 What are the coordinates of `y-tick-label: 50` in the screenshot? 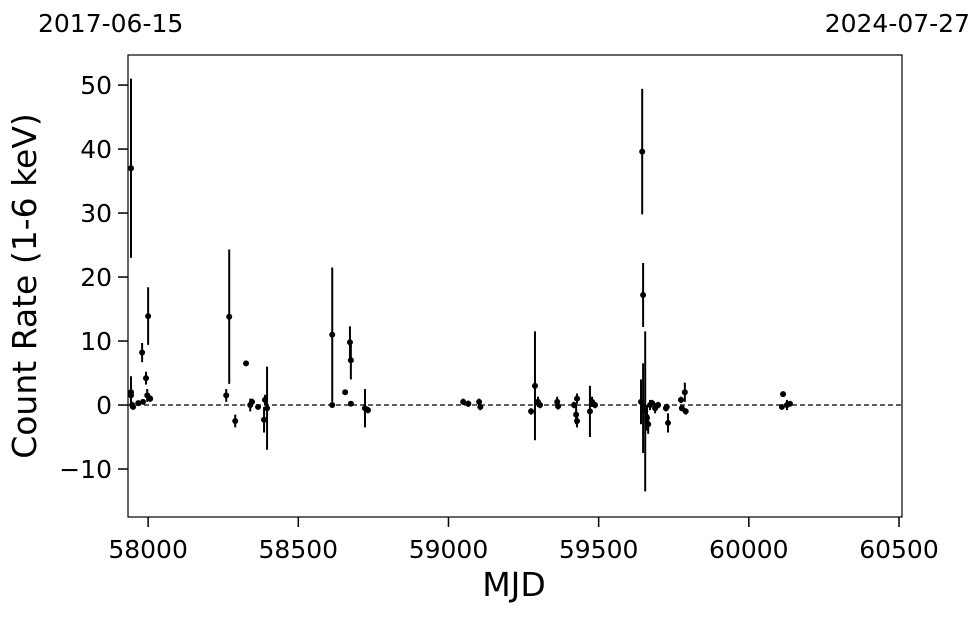 It's located at (96, 85).